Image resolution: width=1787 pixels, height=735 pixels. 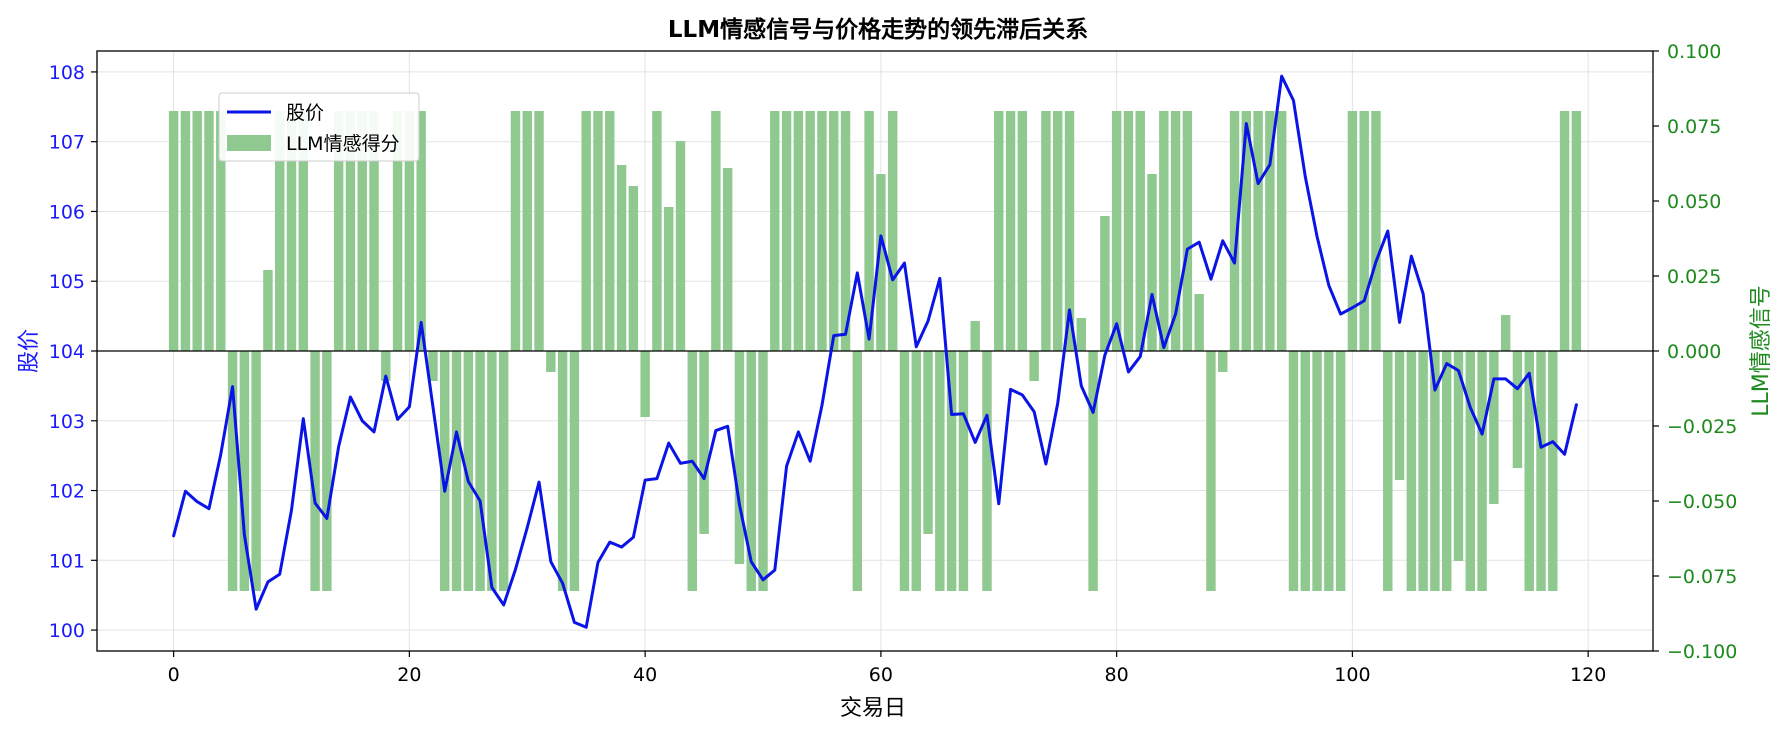 I want to click on y-axis-left-title: 股价, so click(x=29, y=351).